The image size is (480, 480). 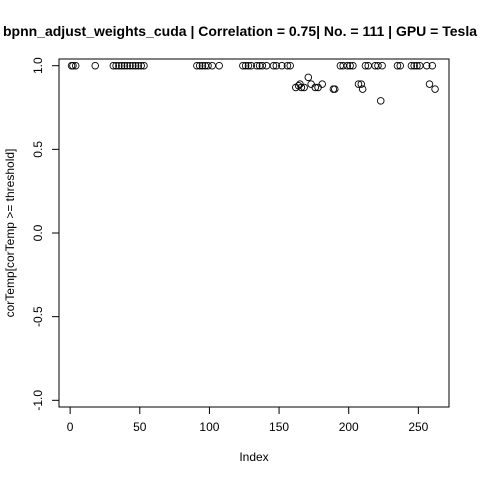 What do you see at coordinates (418, 427) in the screenshot?
I see `x-tick-label: 250` at bounding box center [418, 427].